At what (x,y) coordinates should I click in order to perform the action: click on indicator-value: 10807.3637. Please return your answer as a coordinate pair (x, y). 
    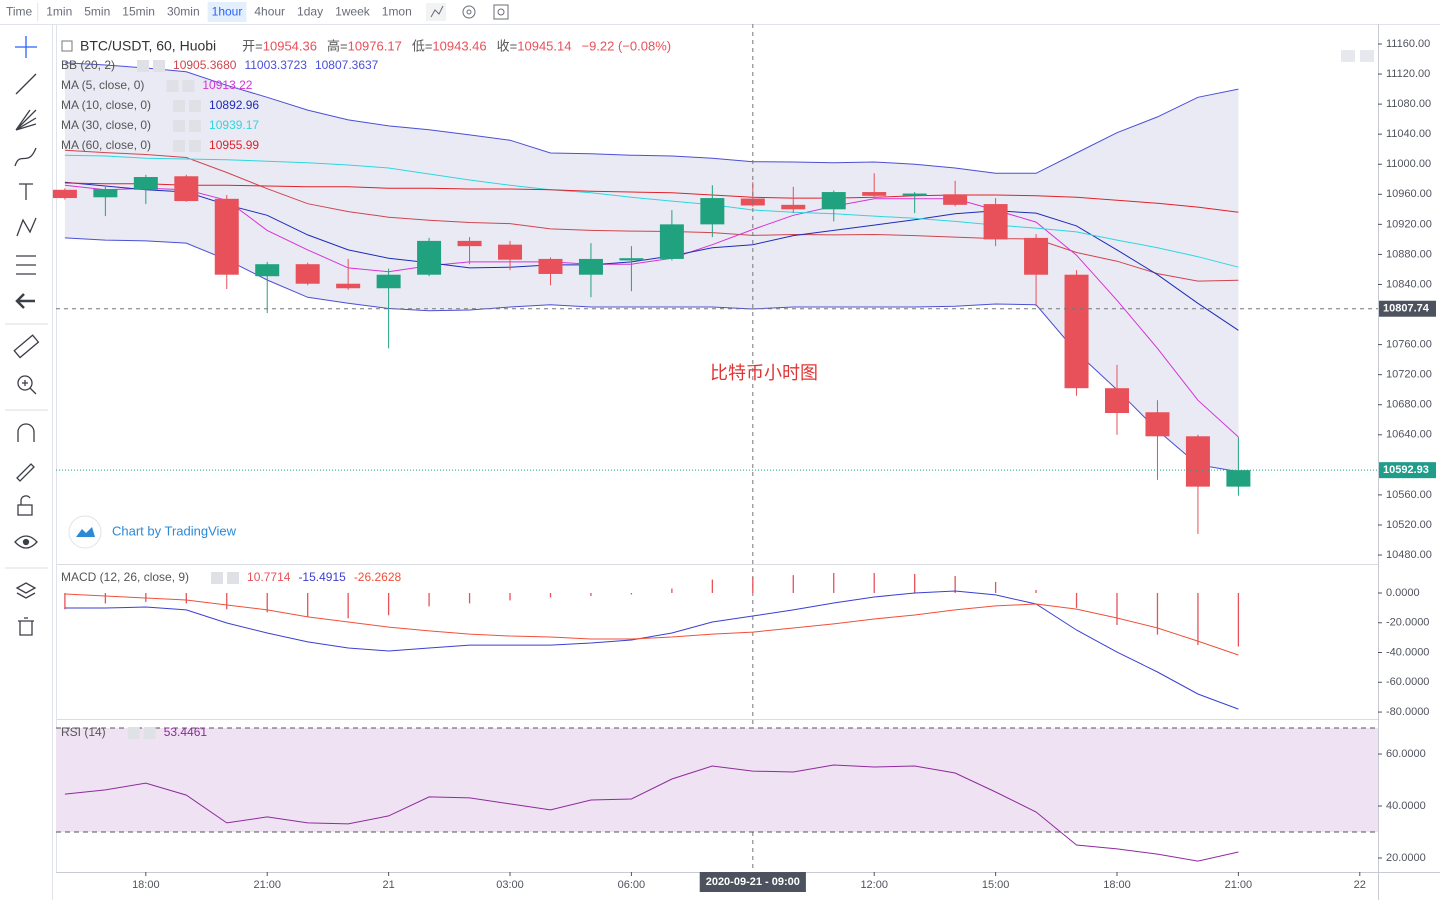
    Looking at the image, I should click on (347, 65).